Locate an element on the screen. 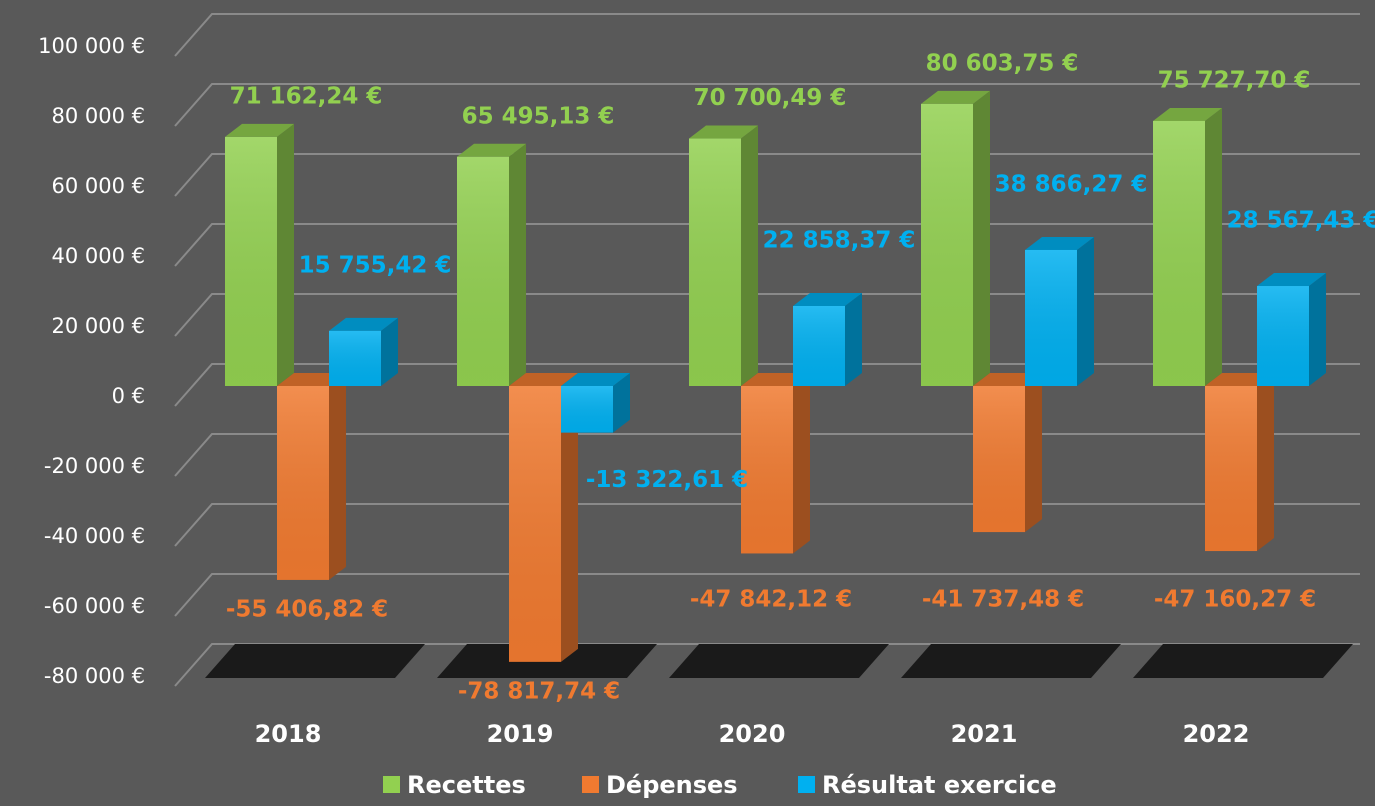 The width and height of the screenshot is (1375, 806). y-tick-label: -60 000 € is located at coordinates (94, 606).